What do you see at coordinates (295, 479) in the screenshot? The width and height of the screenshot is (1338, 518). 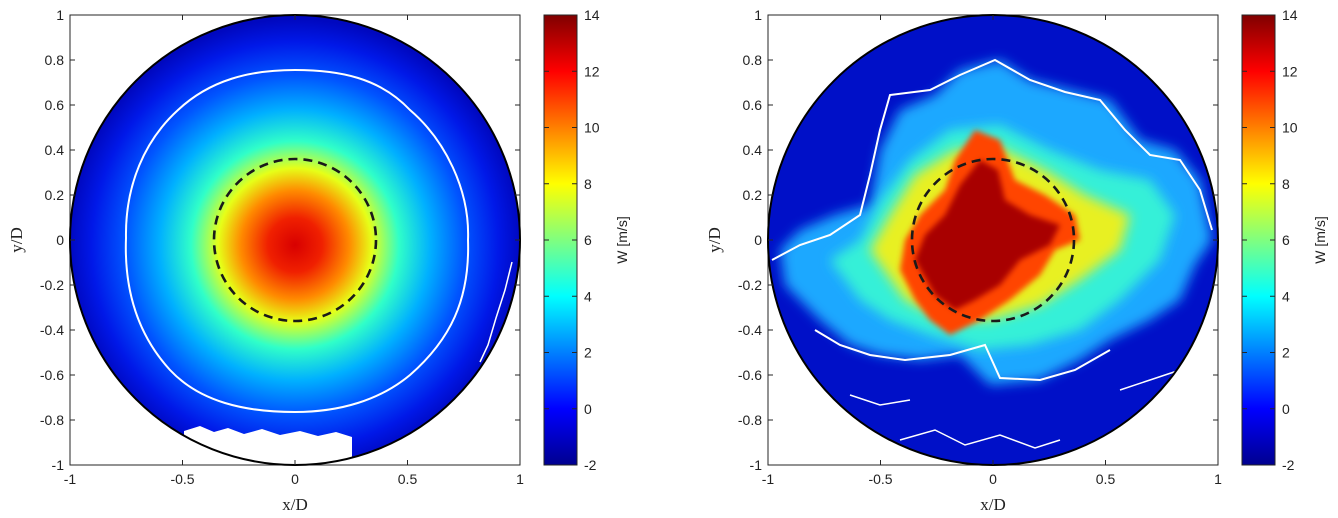 I see `left-xtick-label: 0` at bounding box center [295, 479].